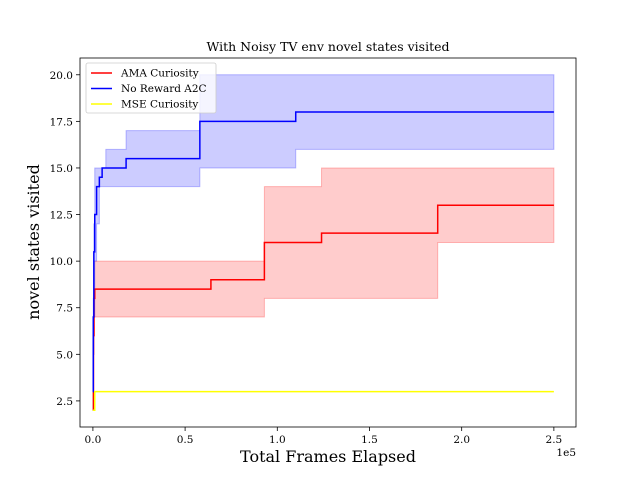  I want to click on legend-label-ama-curiosity: AMA Curiosity, so click(159, 74).